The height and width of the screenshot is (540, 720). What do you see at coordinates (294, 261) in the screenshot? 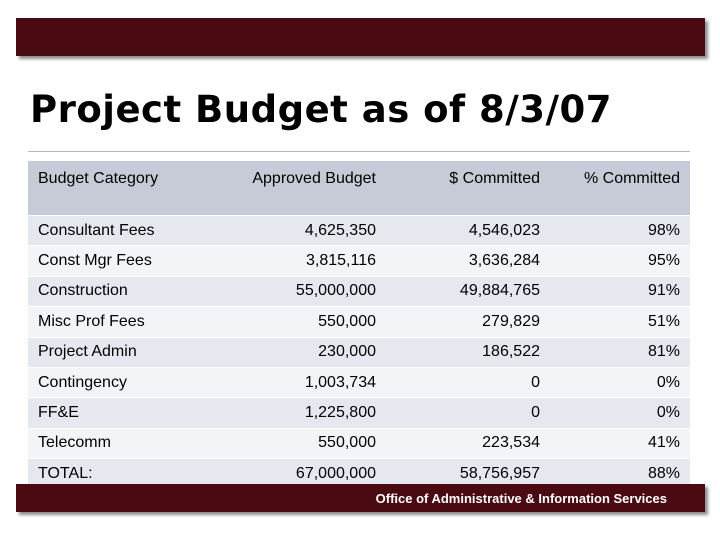
I see `approved-budget-cell: 3,815,116` at bounding box center [294, 261].